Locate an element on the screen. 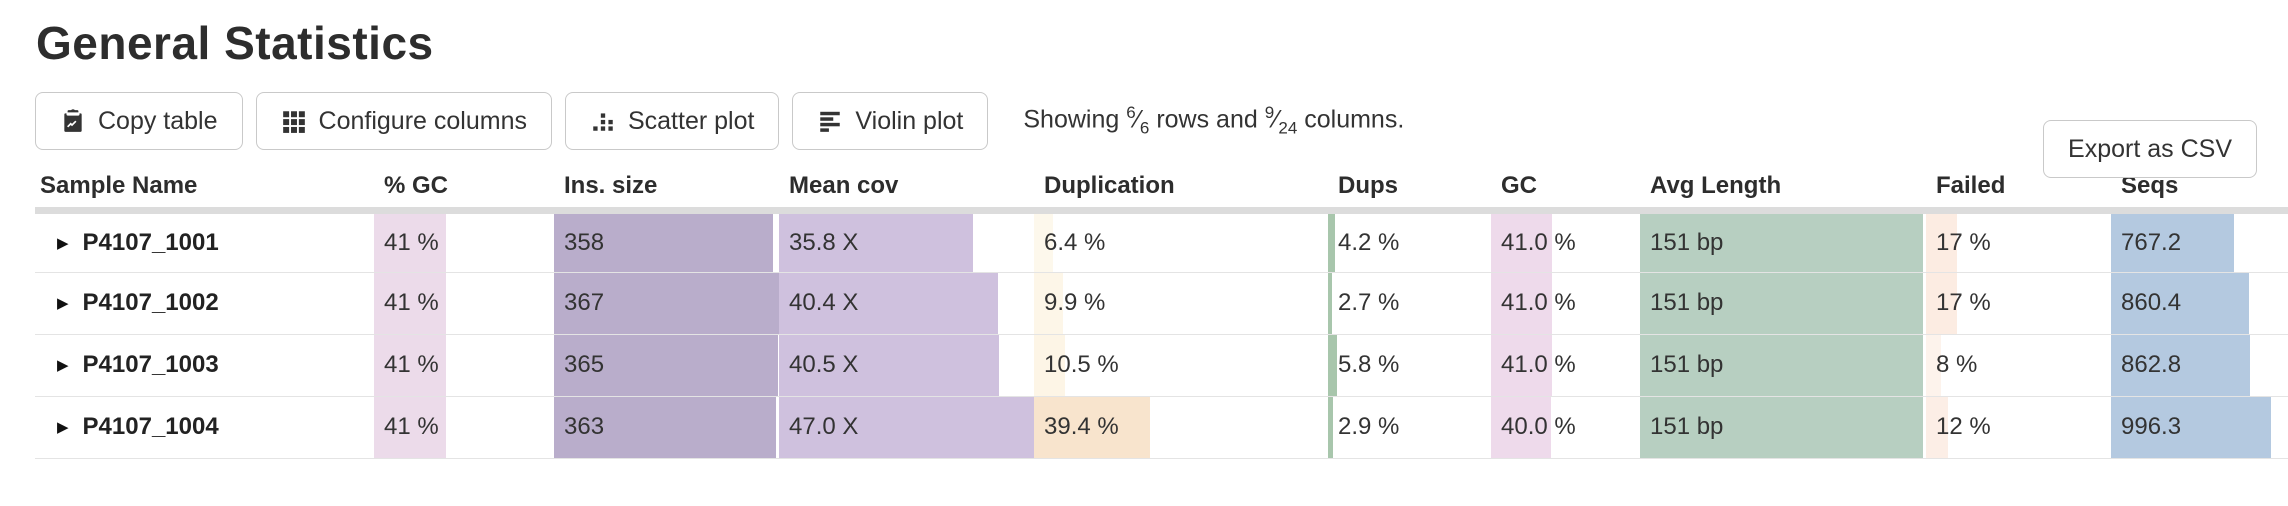  configure-columns-label: Configure columns is located at coordinates (422, 120).